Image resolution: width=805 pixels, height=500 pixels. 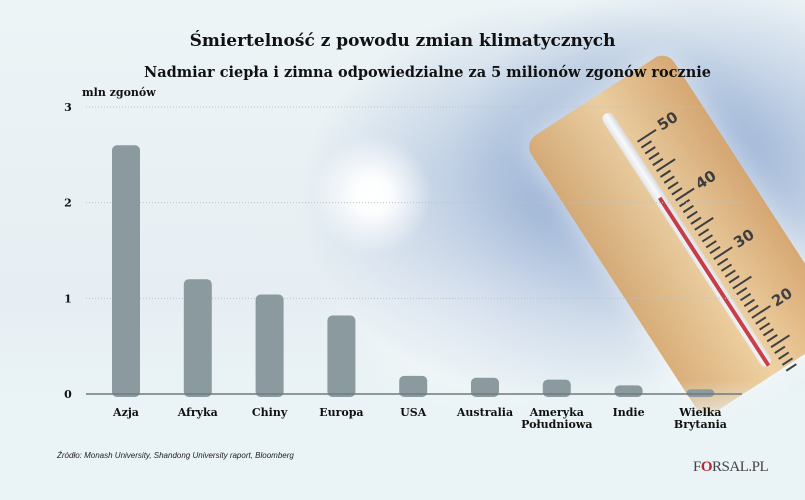 I want to click on bar-ameryka-południowa, so click(x=556, y=388).